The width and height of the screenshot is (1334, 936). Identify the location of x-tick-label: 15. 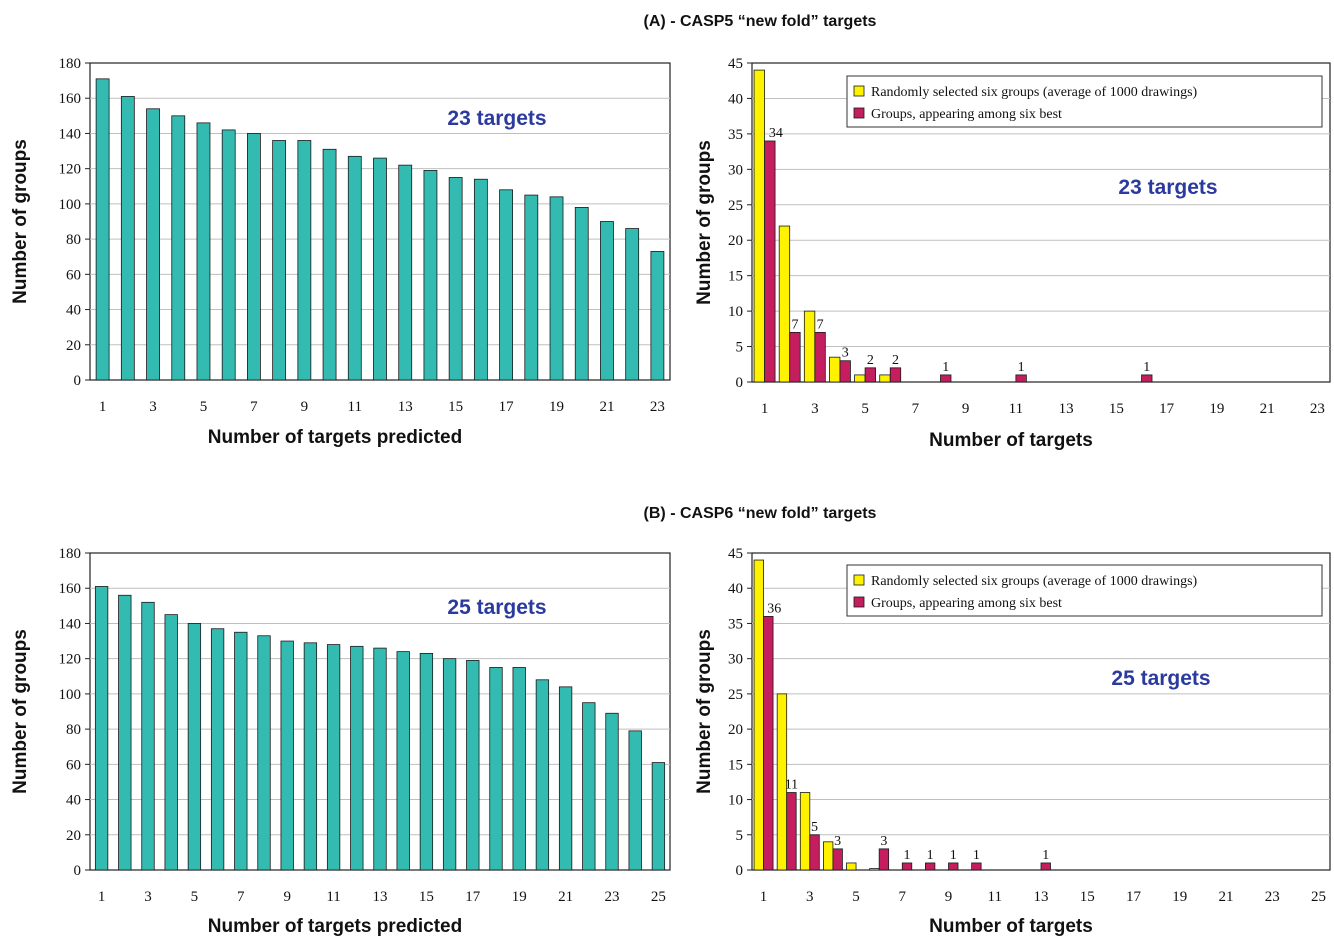
(455, 407).